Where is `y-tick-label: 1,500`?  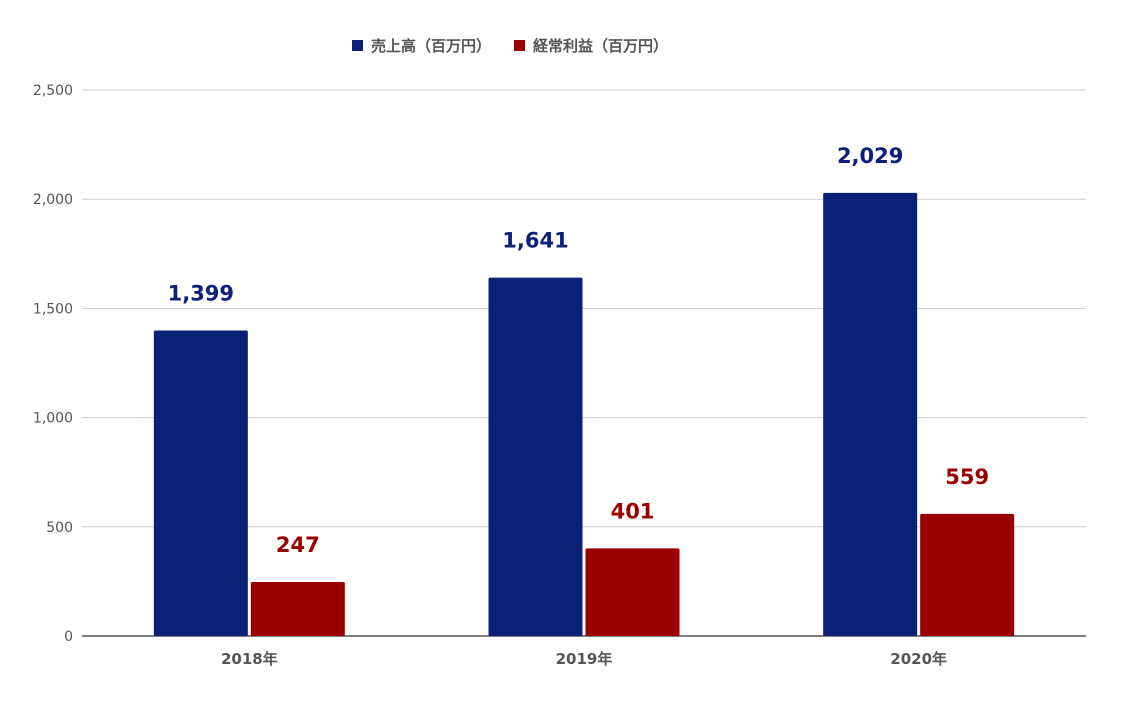 y-tick-label: 1,500 is located at coordinates (53, 309).